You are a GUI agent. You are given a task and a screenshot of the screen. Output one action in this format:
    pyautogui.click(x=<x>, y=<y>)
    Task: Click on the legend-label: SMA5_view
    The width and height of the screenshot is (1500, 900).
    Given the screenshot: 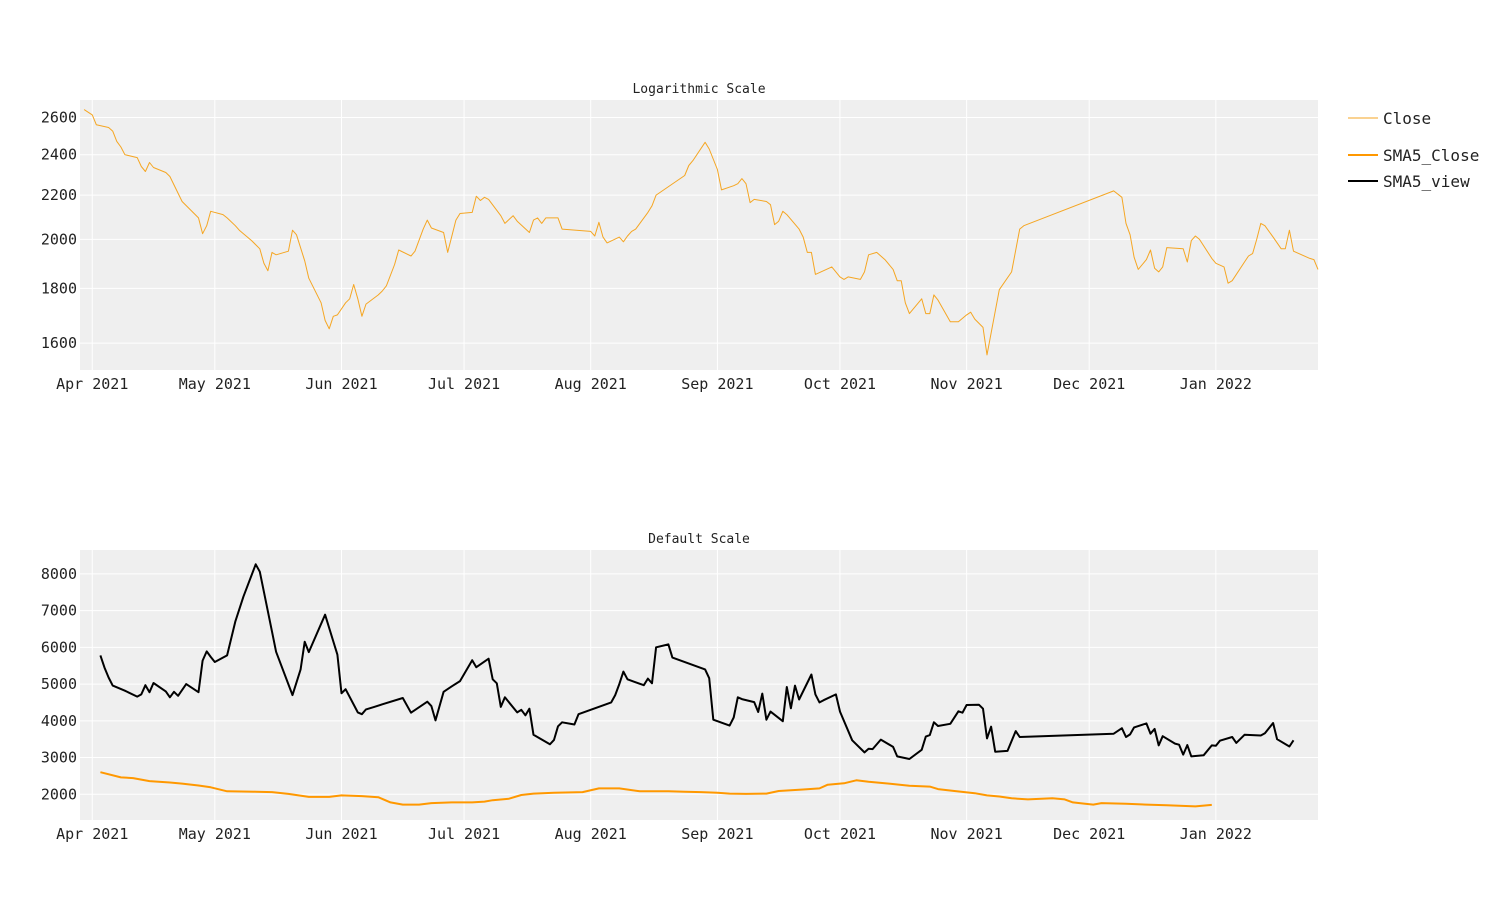 What is the action you would take?
    pyautogui.click(x=1426, y=181)
    